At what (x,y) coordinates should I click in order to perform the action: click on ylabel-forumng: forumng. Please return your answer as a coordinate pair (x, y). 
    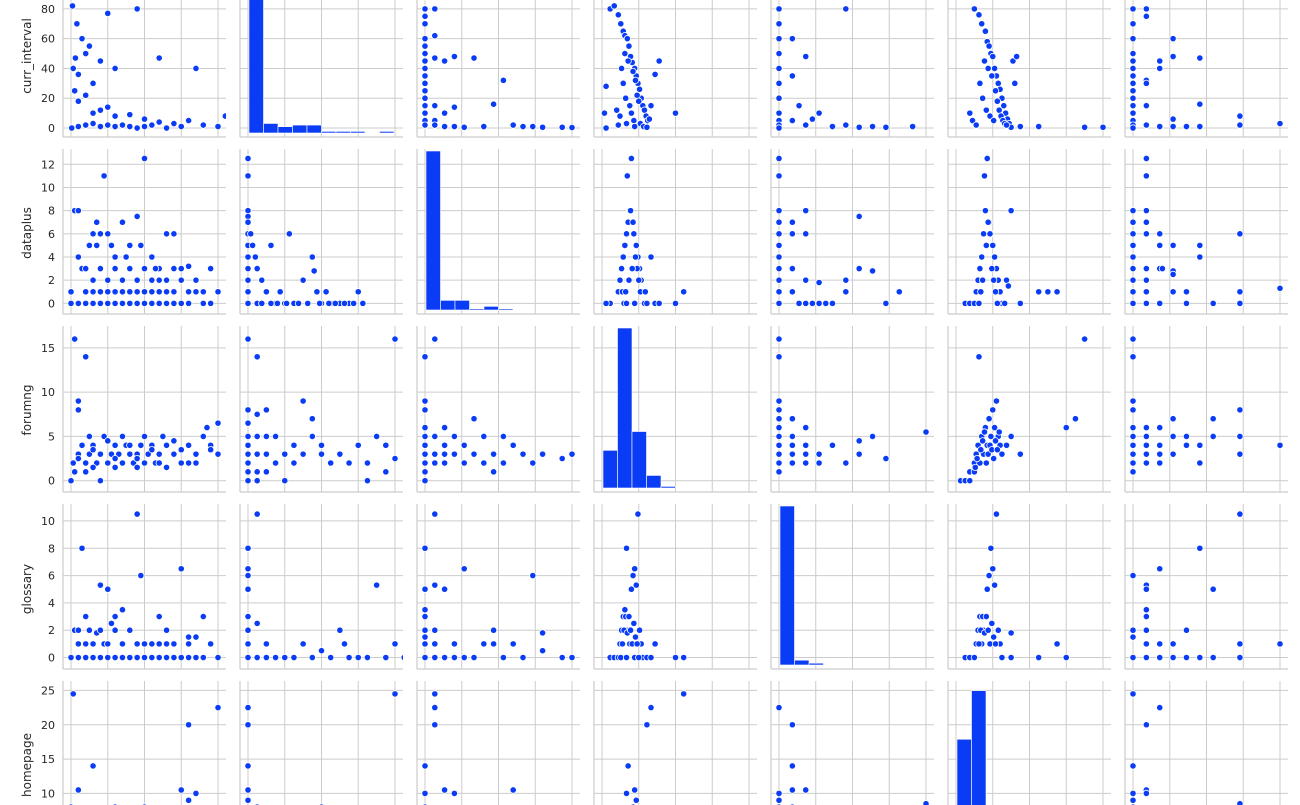
    Looking at the image, I should click on (27, 409).